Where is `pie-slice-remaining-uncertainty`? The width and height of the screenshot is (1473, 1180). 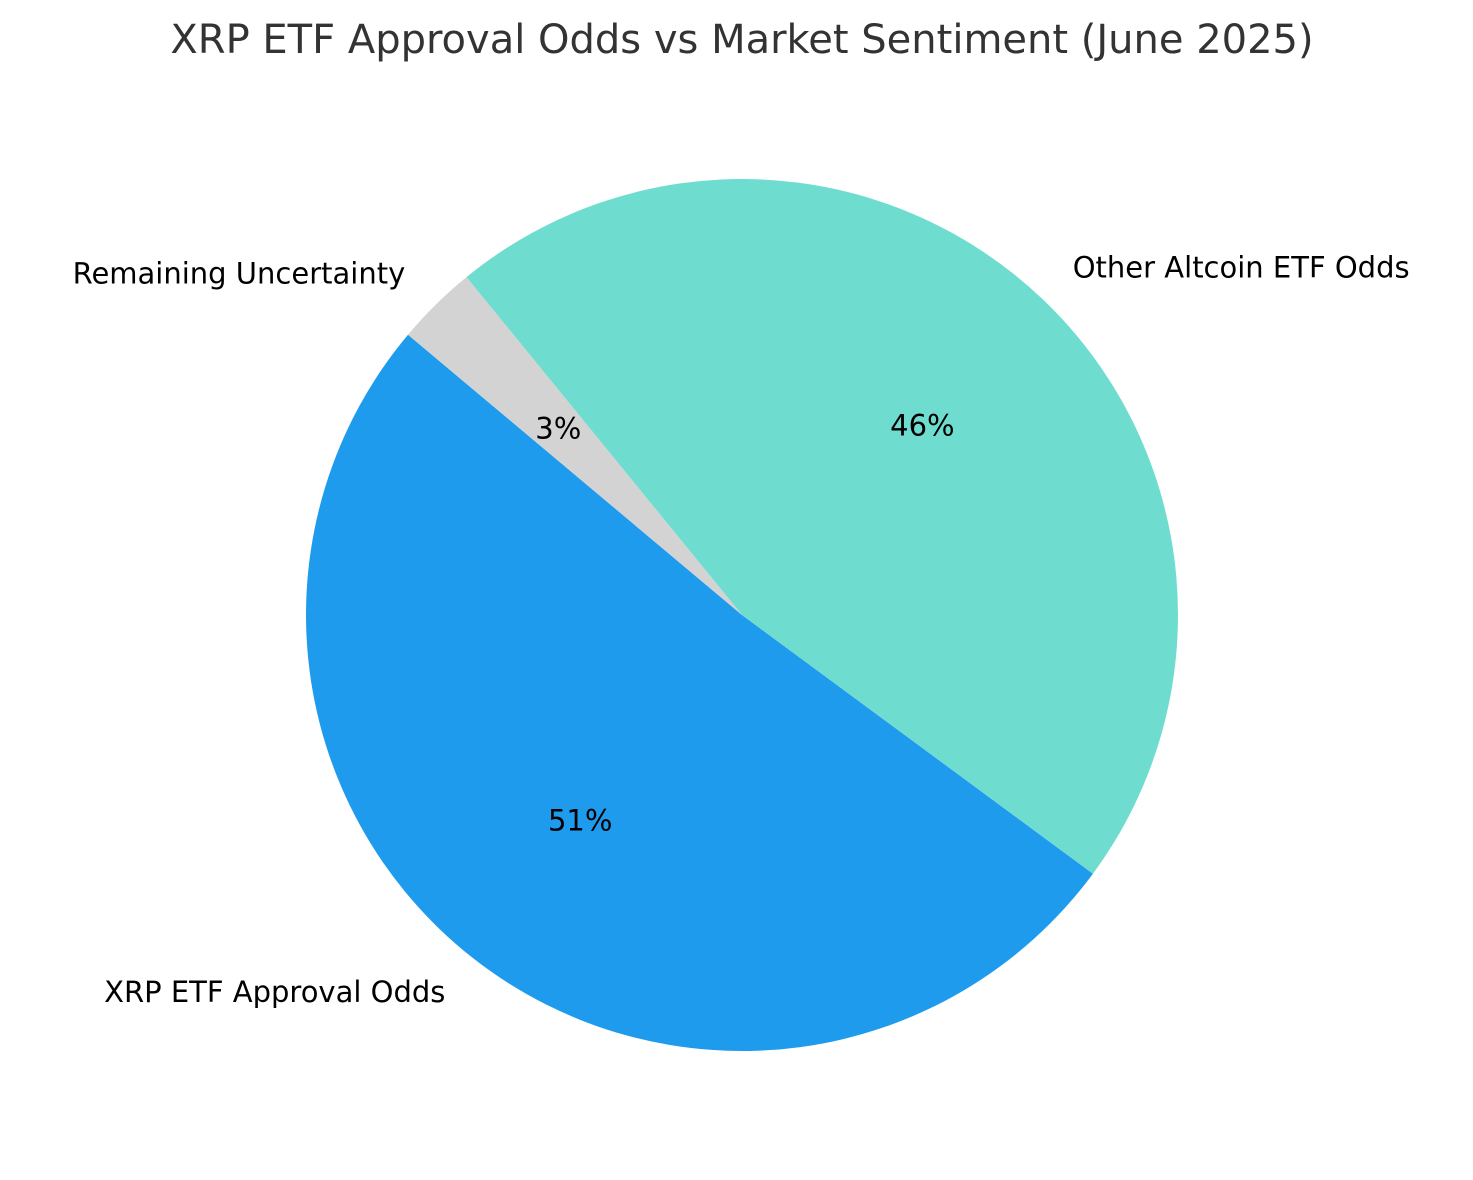
pie-slice-remaining-uncertainty is located at coordinates (575, 446).